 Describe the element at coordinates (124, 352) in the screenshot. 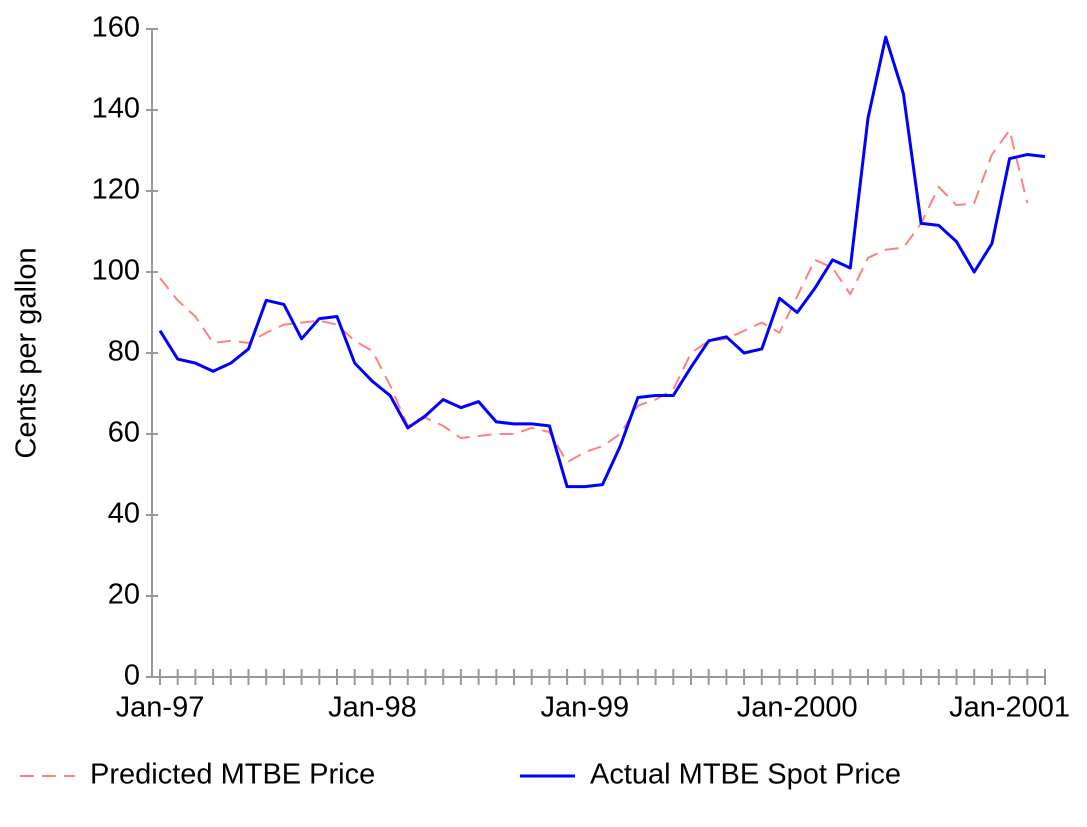

I see `y-tick-label: 80` at that location.